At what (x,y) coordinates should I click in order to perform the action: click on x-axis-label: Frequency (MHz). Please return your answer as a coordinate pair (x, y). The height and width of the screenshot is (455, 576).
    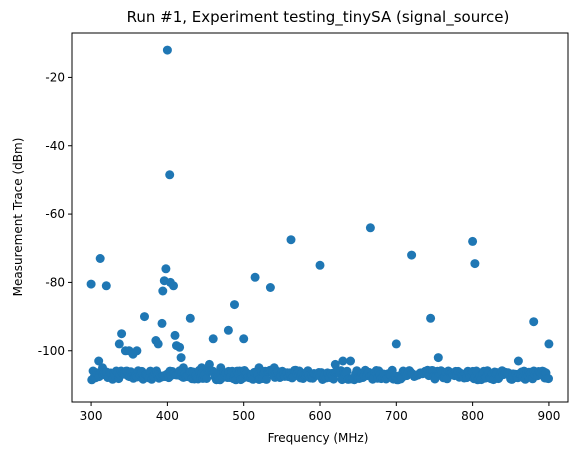
    Looking at the image, I should click on (318, 438).